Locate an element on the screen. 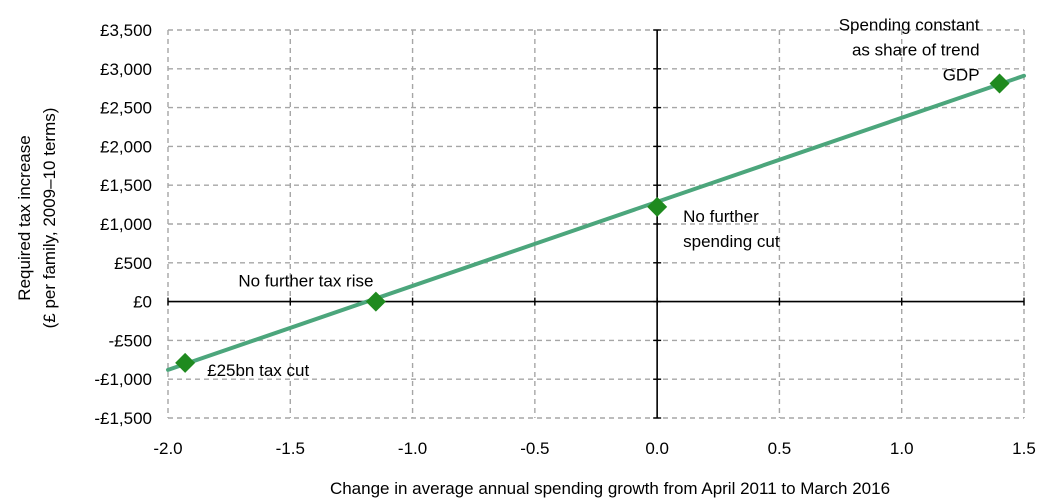 The height and width of the screenshot is (503, 1043). x-tick-label: -1.0 is located at coordinates (412, 448).